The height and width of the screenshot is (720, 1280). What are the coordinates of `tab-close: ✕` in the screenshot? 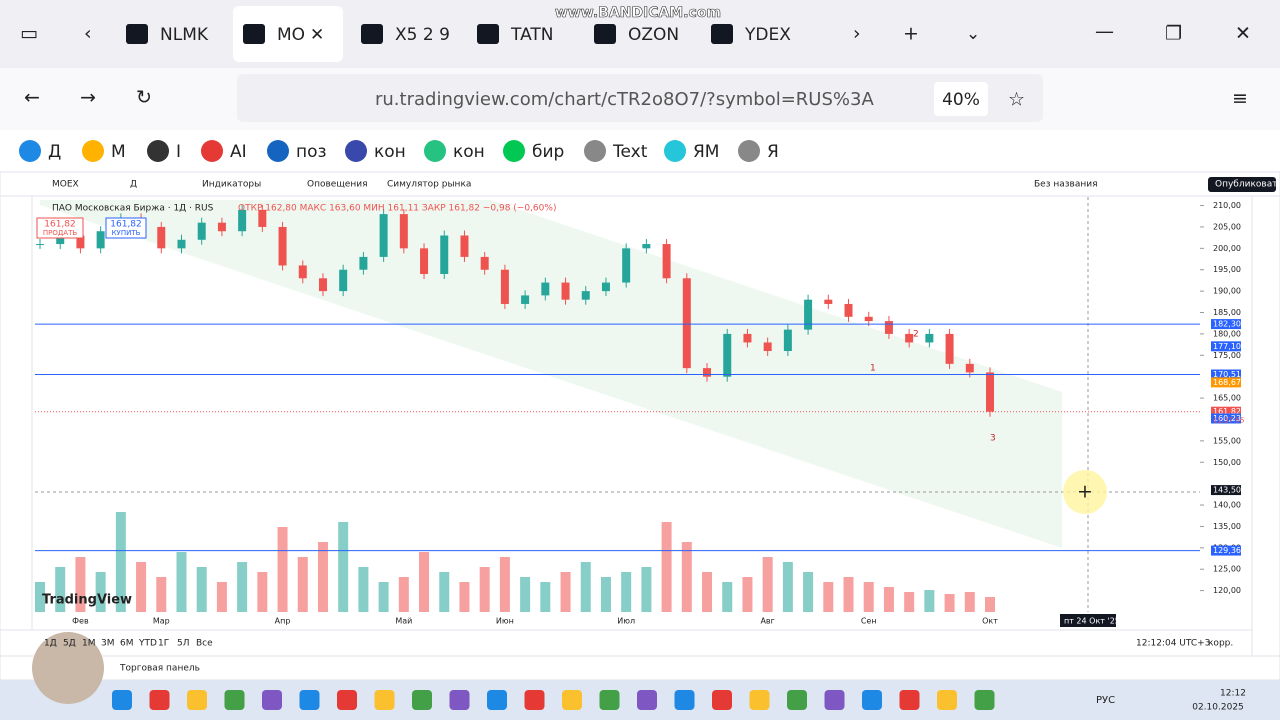 It's located at (317, 35).